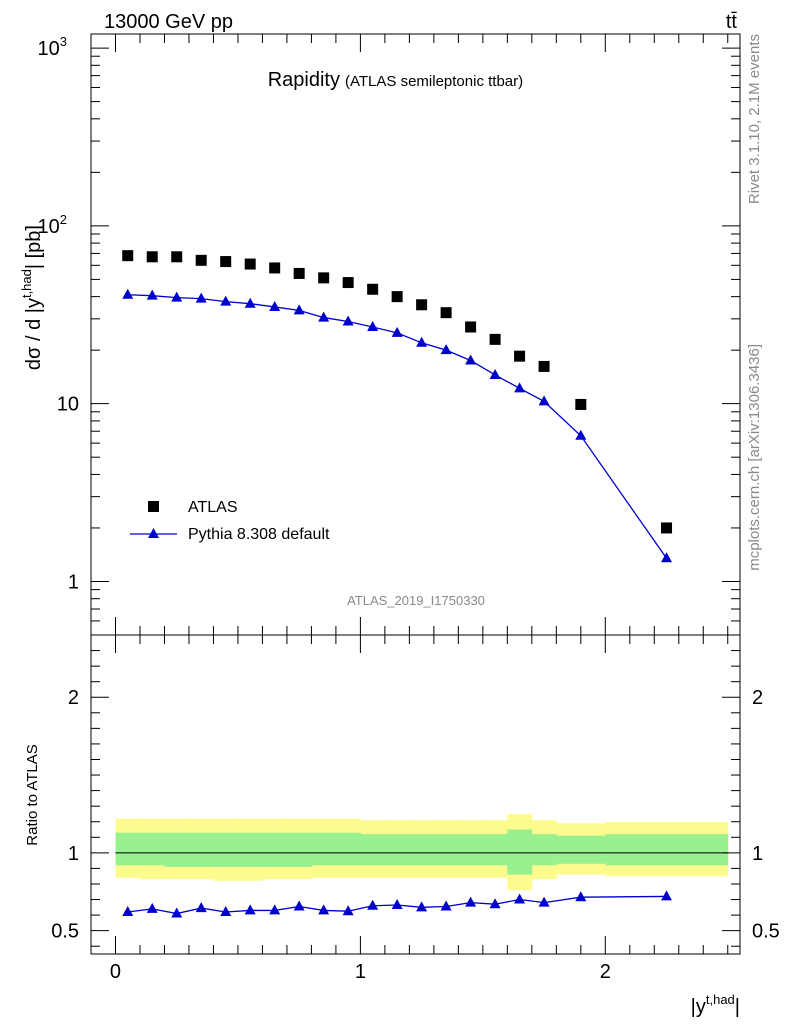 The image size is (786, 1024). I want to click on y-axis-label-sup: t,had, so click(26, 283).